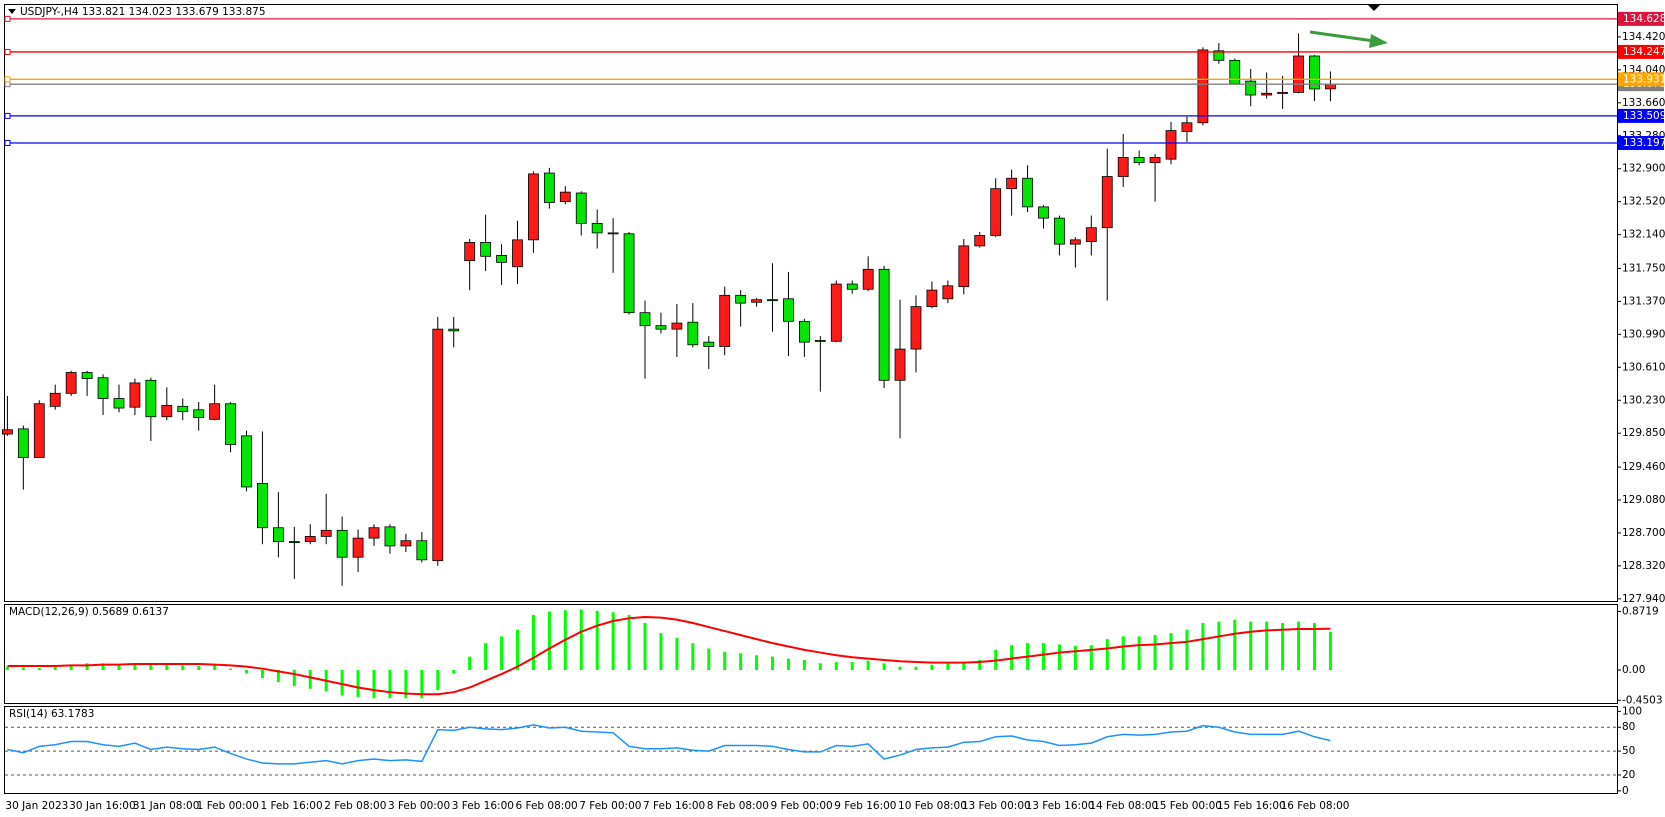  I want to click on level-price-label: 134.628, so click(1644, 19).